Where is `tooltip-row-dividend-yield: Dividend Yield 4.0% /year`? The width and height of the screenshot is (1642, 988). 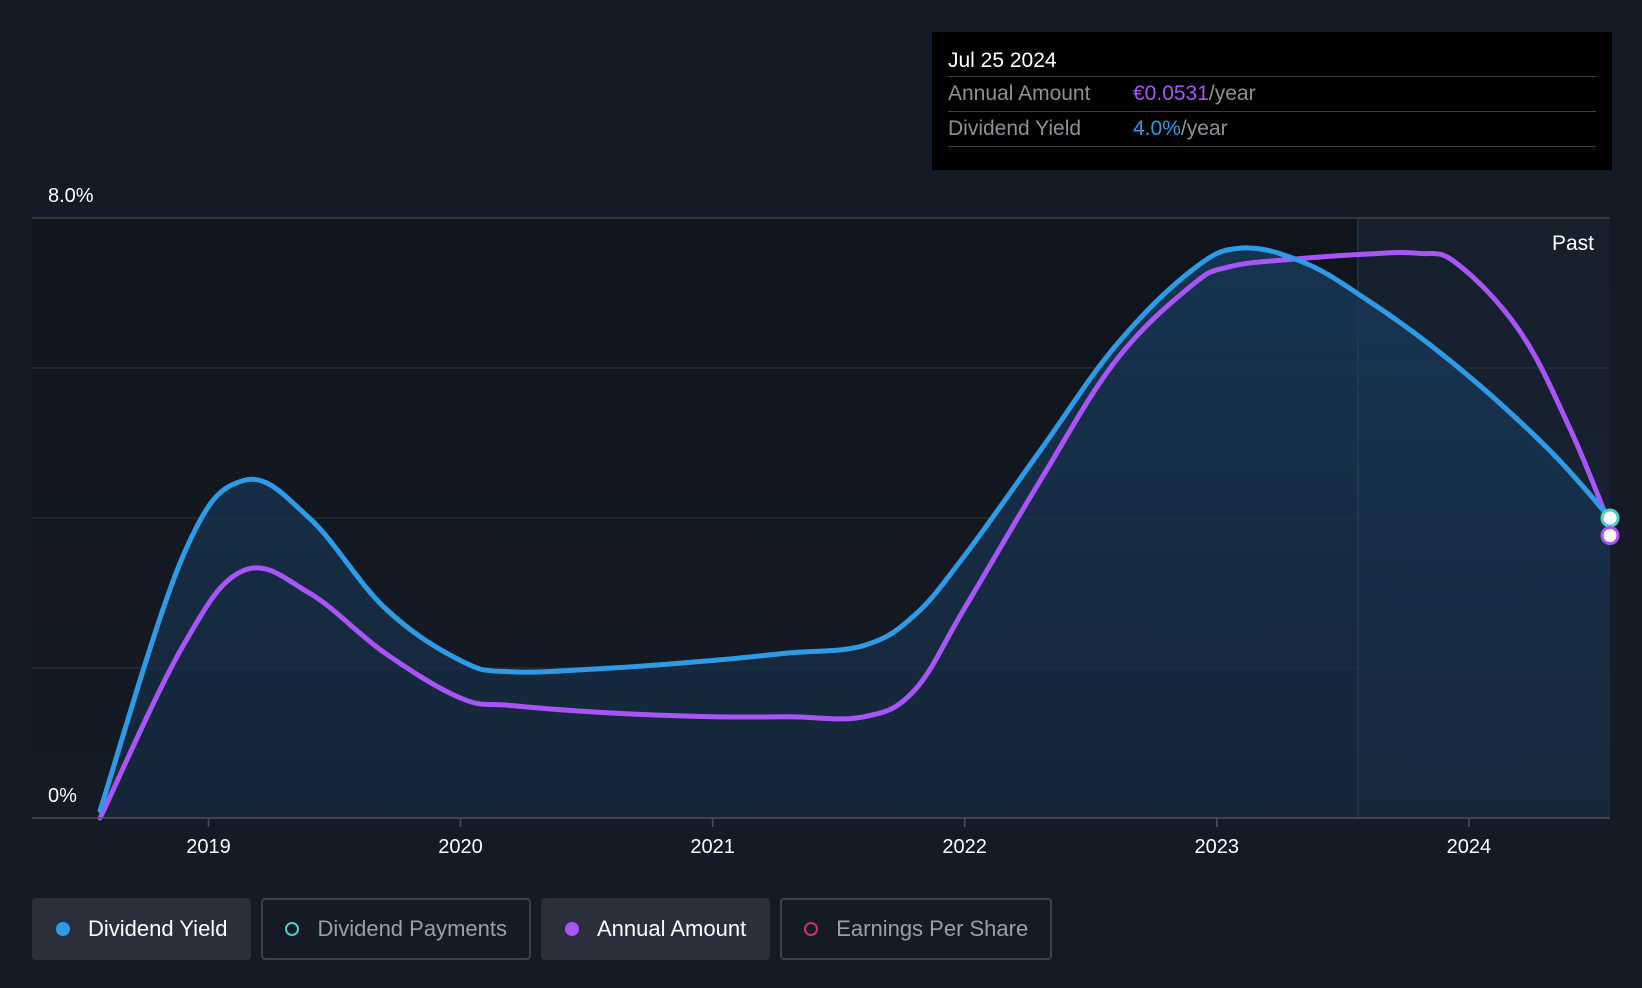 tooltip-row-dividend-yield: Dividend Yield 4.0% /year is located at coordinates (1272, 129).